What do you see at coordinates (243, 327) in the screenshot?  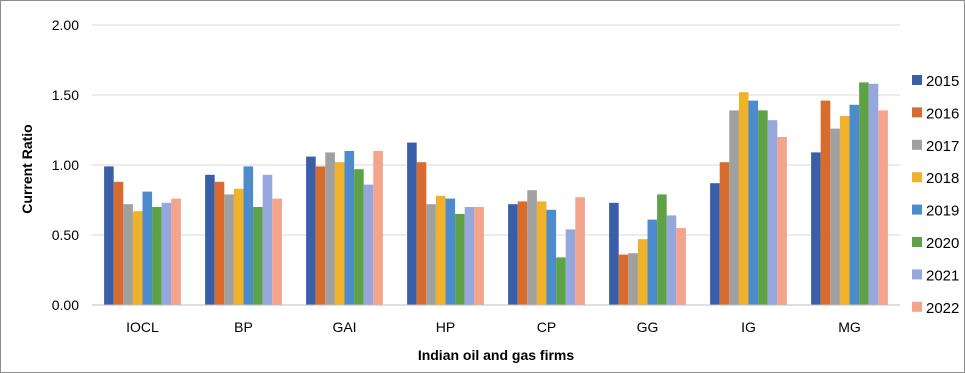 I see `x-tick-label: BP` at bounding box center [243, 327].